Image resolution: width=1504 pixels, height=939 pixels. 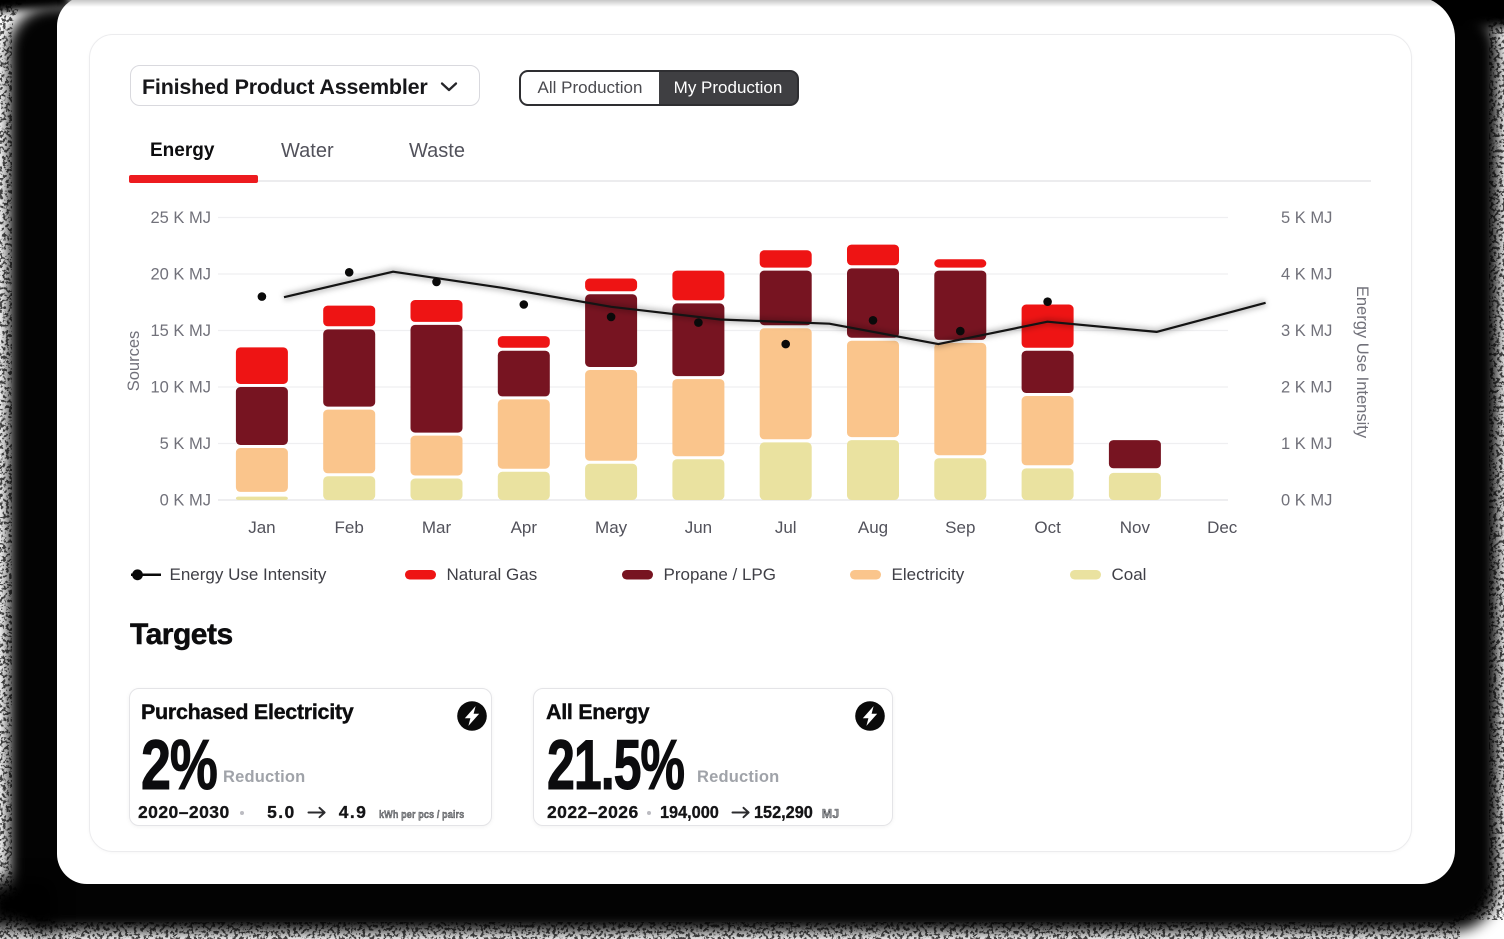 I want to click on svg-text: Jan, so click(x=261, y=527).